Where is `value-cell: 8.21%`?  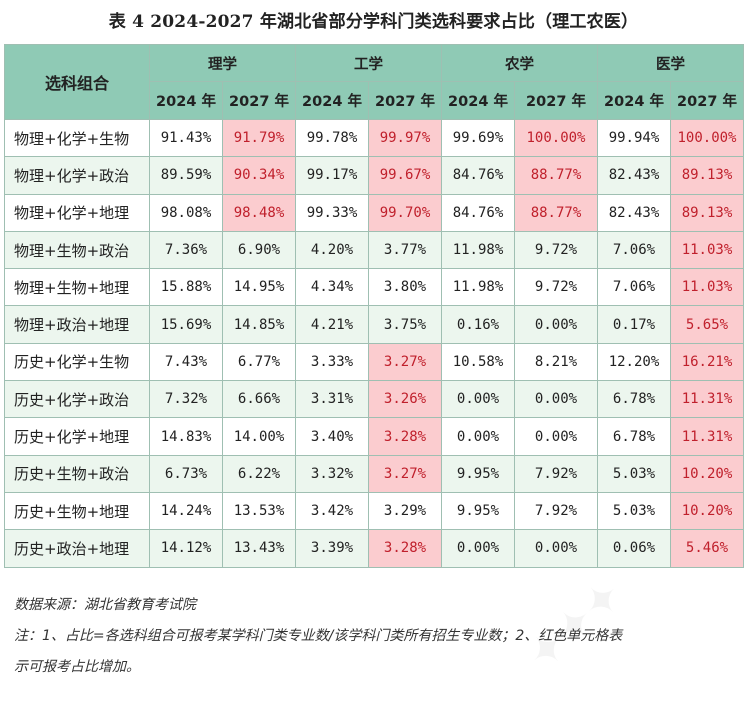 value-cell: 8.21% is located at coordinates (556, 362).